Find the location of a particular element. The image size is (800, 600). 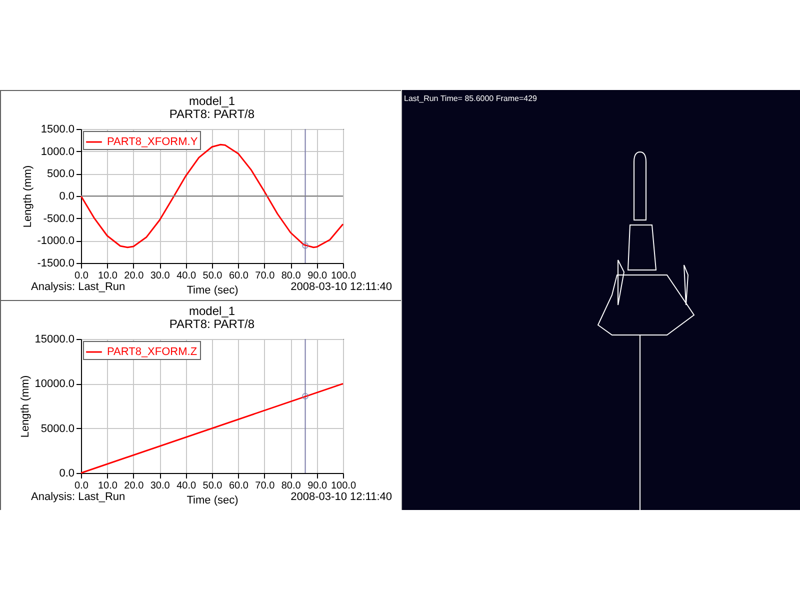

y-tick-label: -1500.0 is located at coordinates (55, 264).